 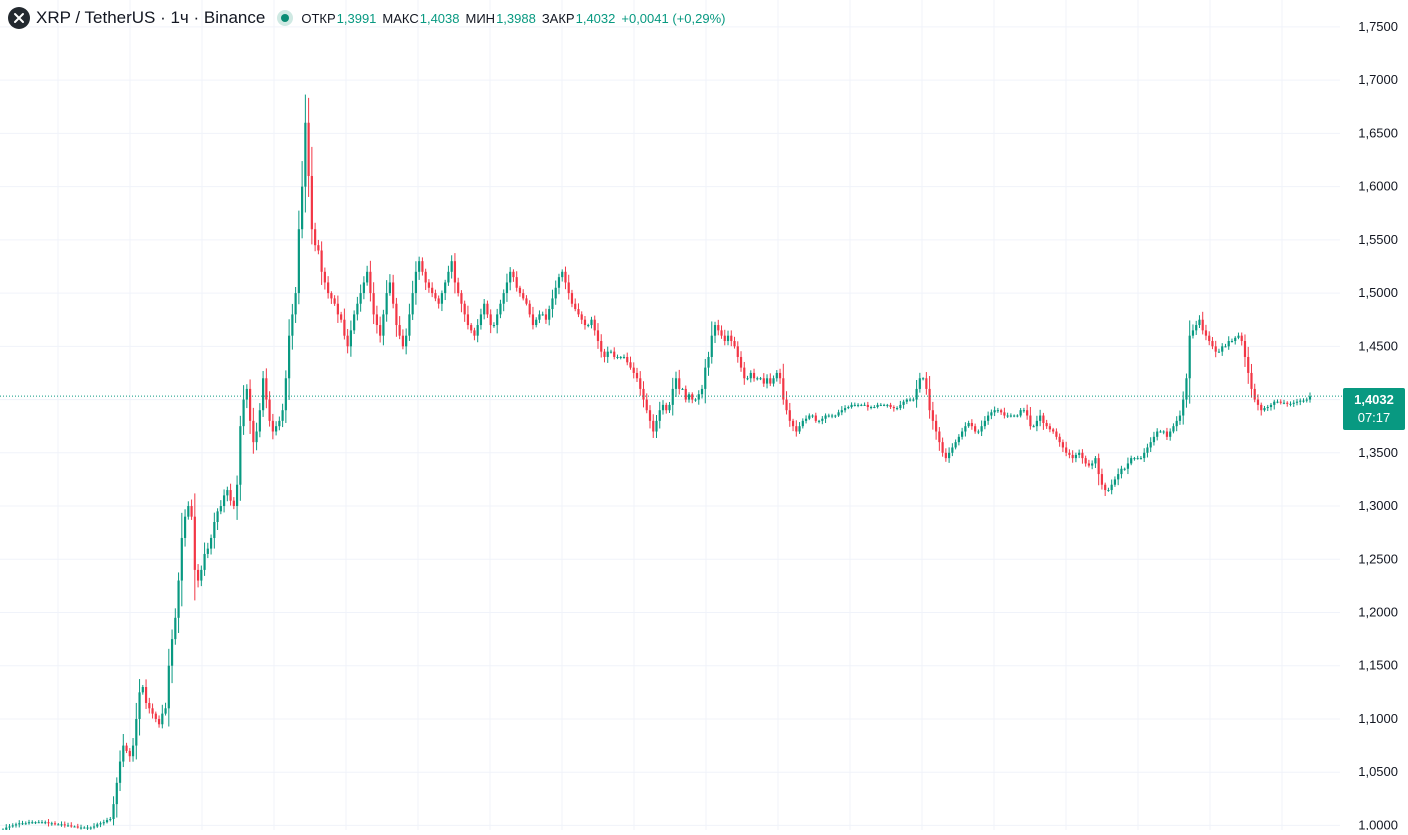 I want to click on close-value: 1,4032, so click(x=596, y=18).